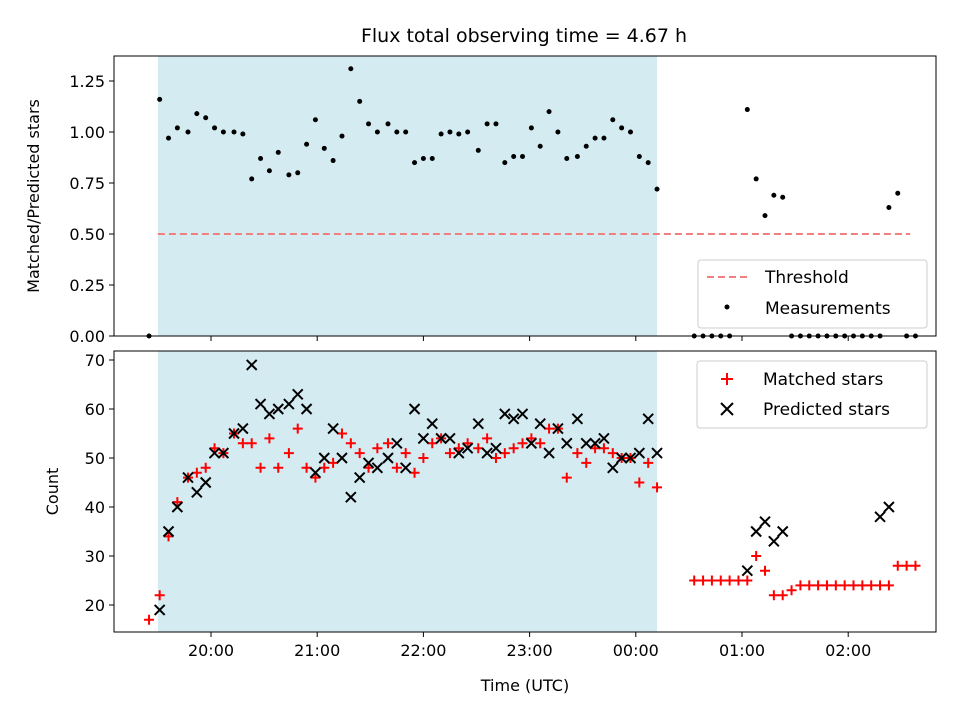 The image size is (960, 720). I want to click on y-tick-label: 20, so click(95, 605).